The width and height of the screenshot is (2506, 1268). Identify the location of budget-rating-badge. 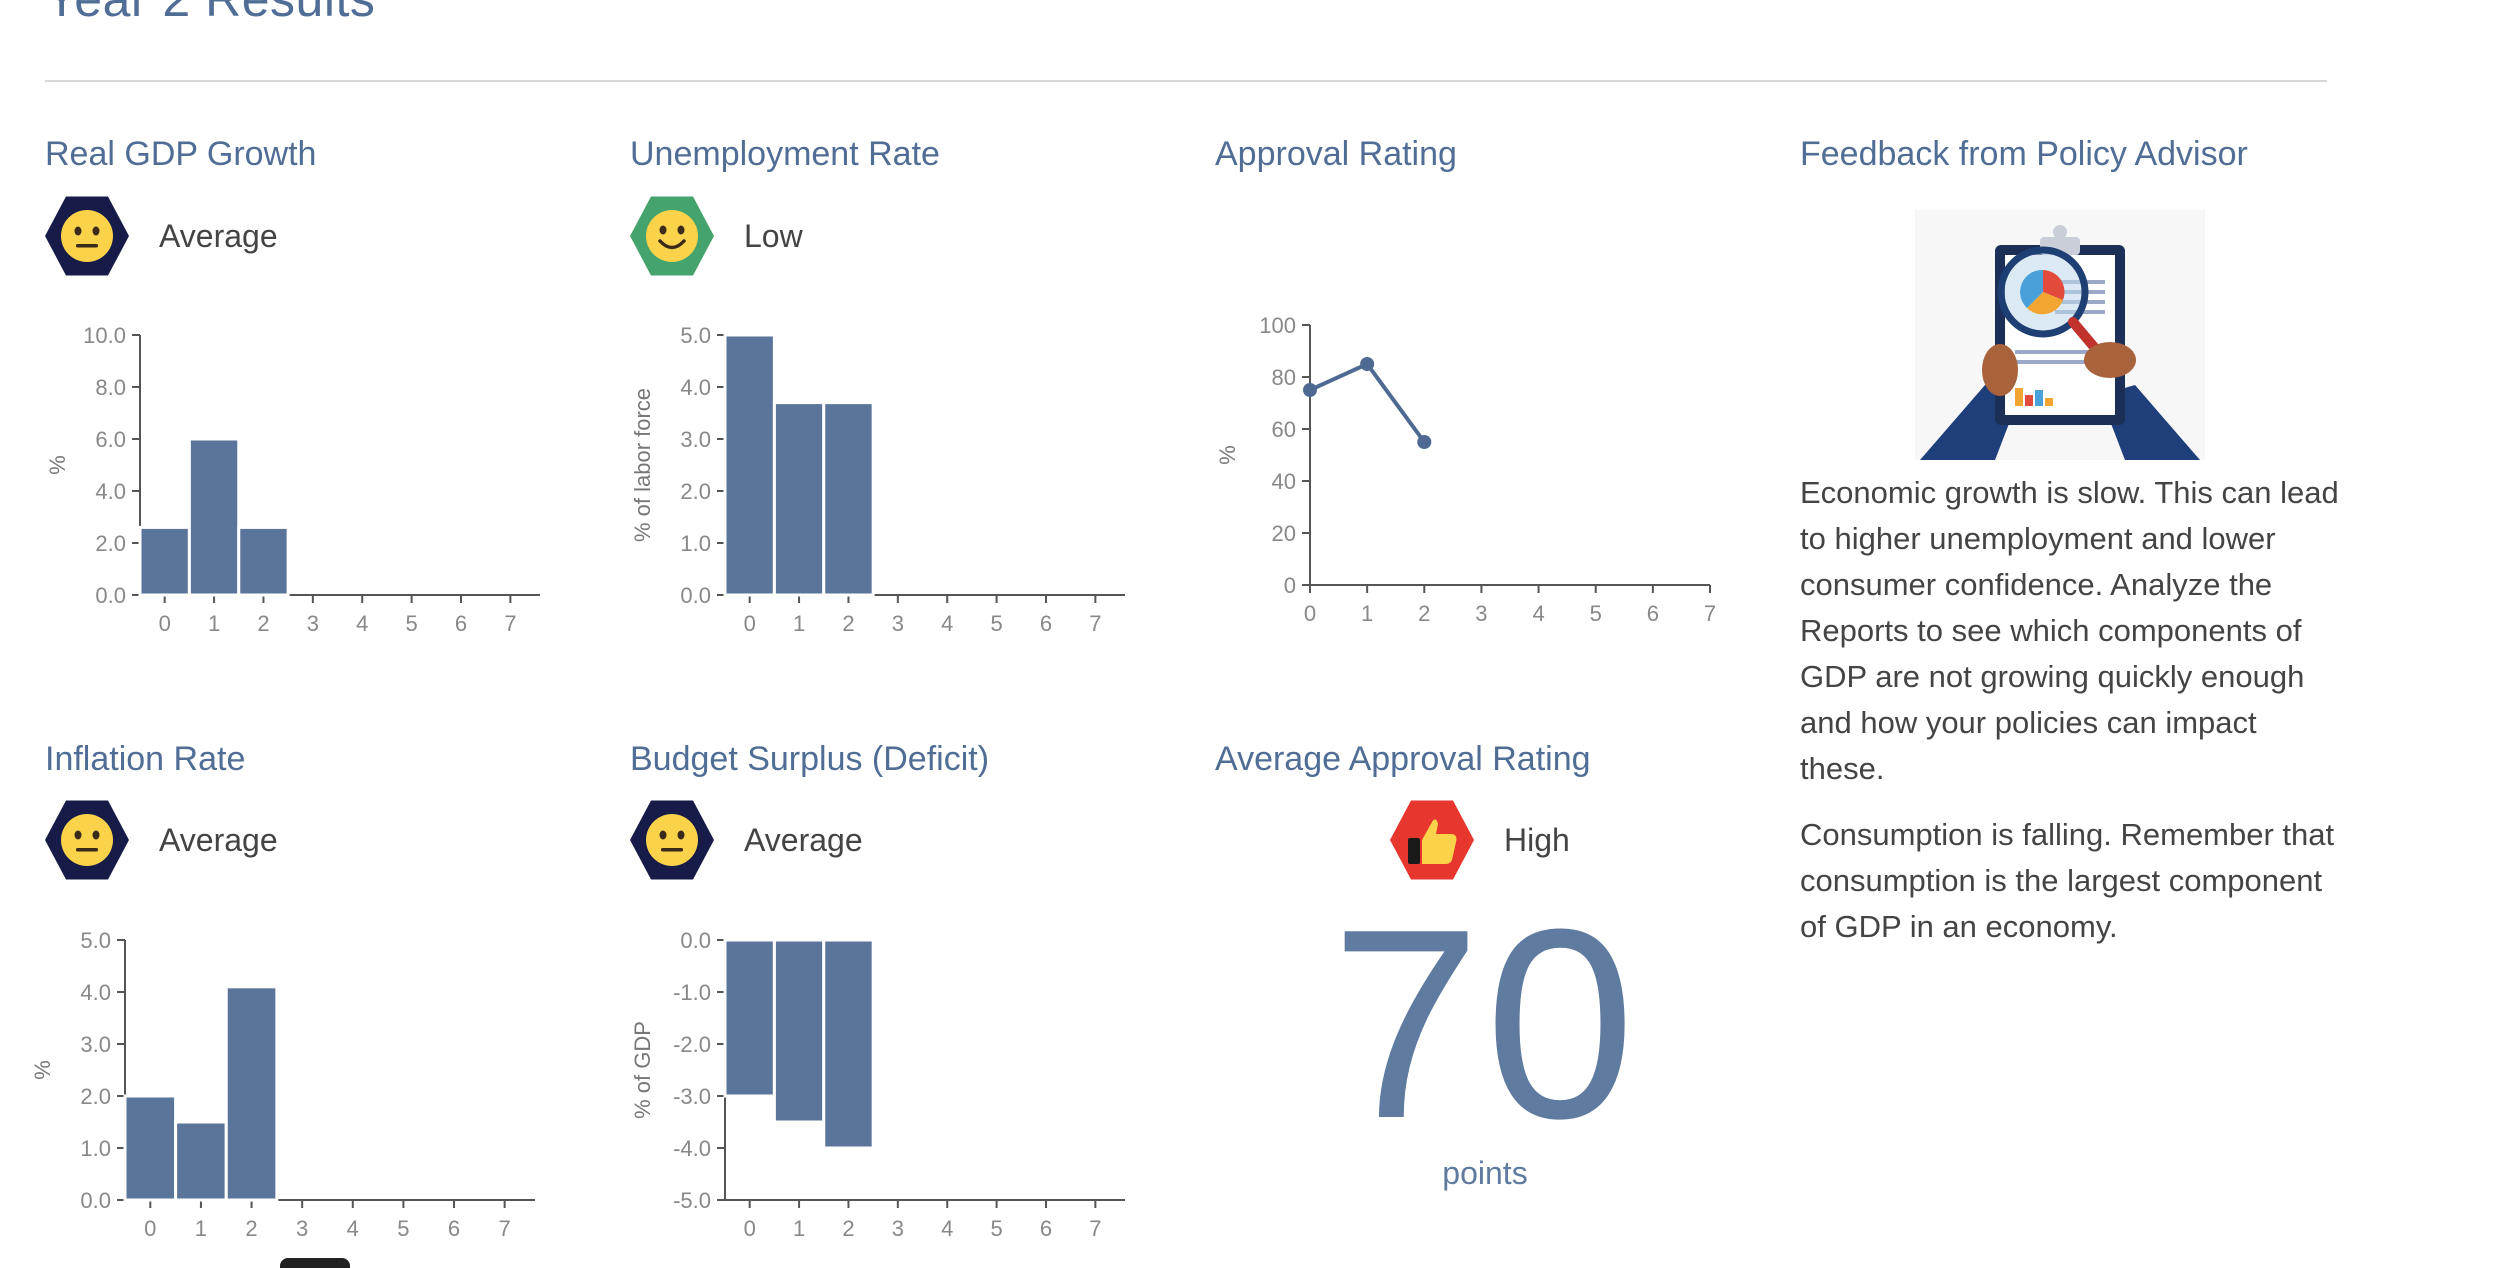
(672, 840).